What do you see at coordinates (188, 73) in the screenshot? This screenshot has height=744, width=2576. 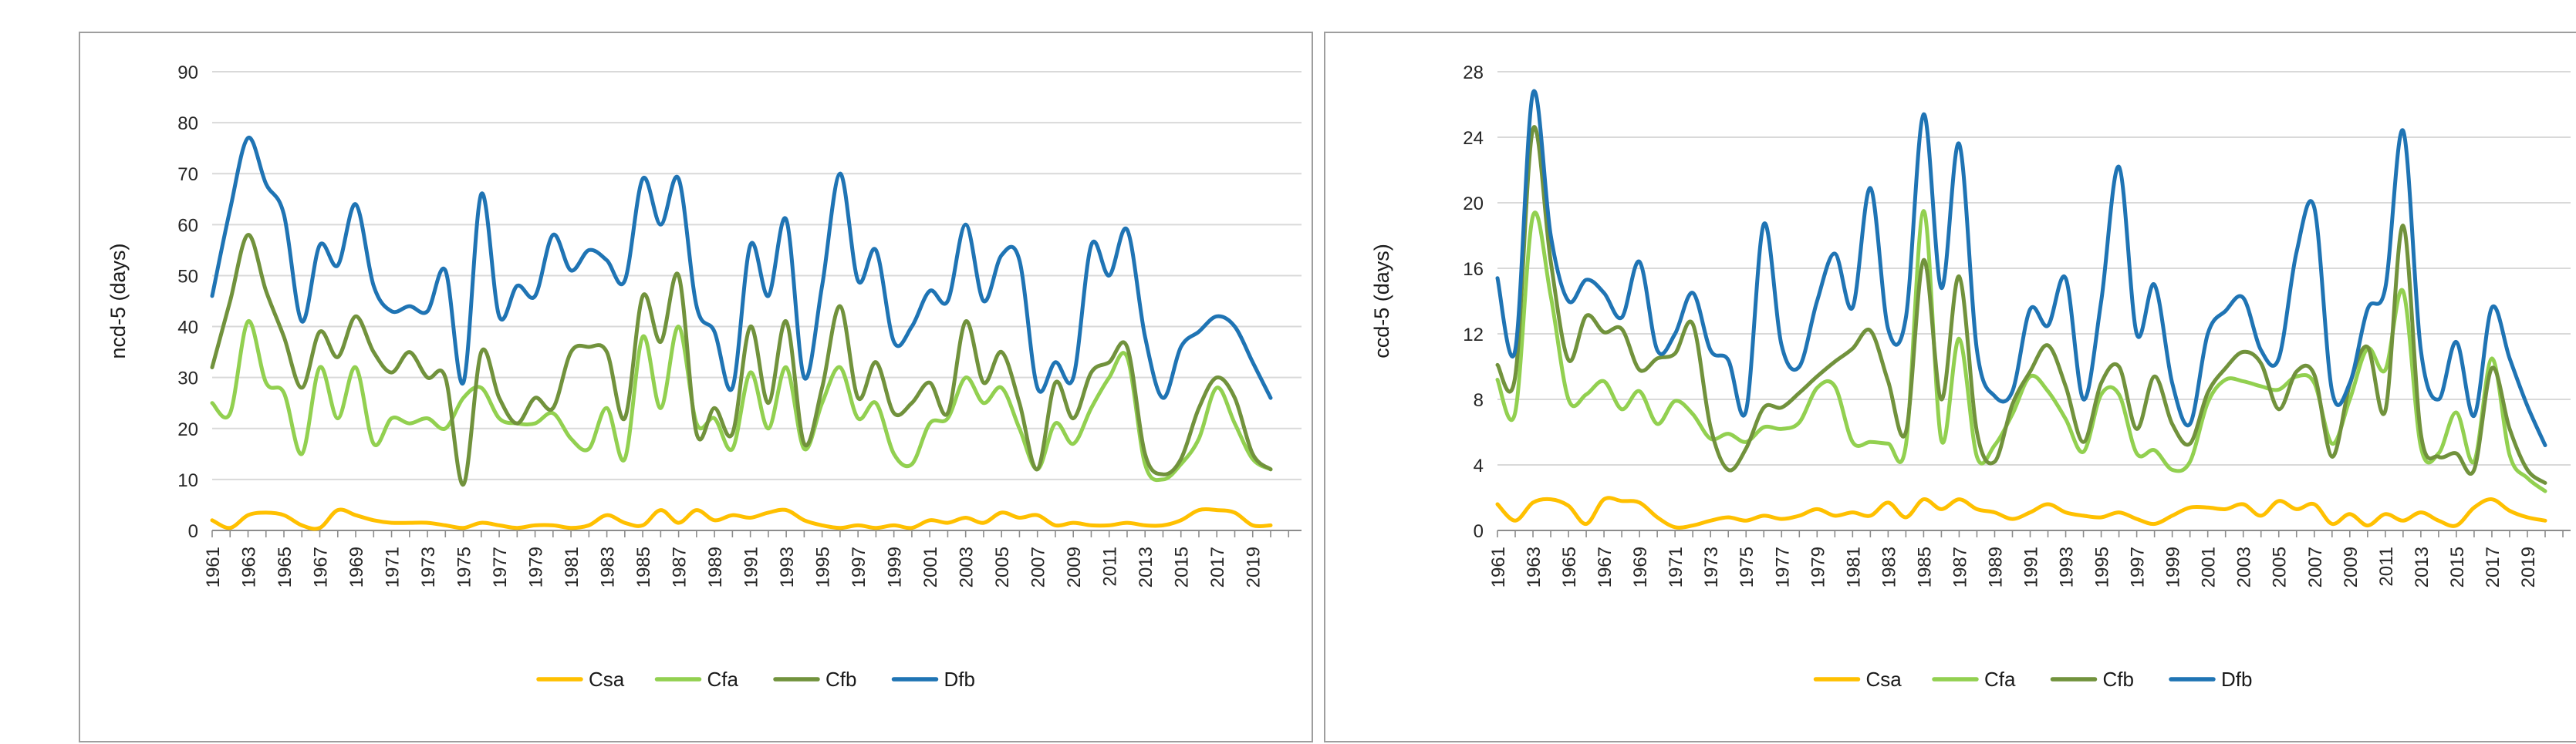 I see `y-tick-label-90: 90` at bounding box center [188, 73].